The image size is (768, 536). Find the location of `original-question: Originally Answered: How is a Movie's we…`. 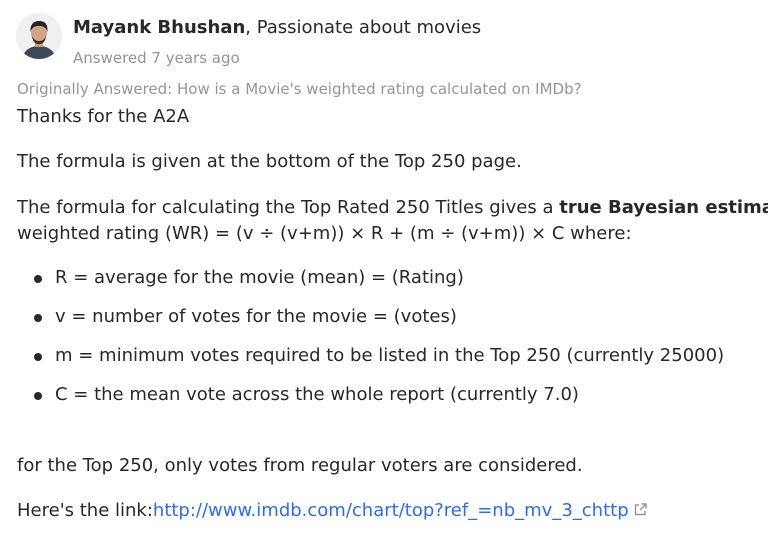

original-question: Originally Answered: How is a Movie's we… is located at coordinates (299, 89).